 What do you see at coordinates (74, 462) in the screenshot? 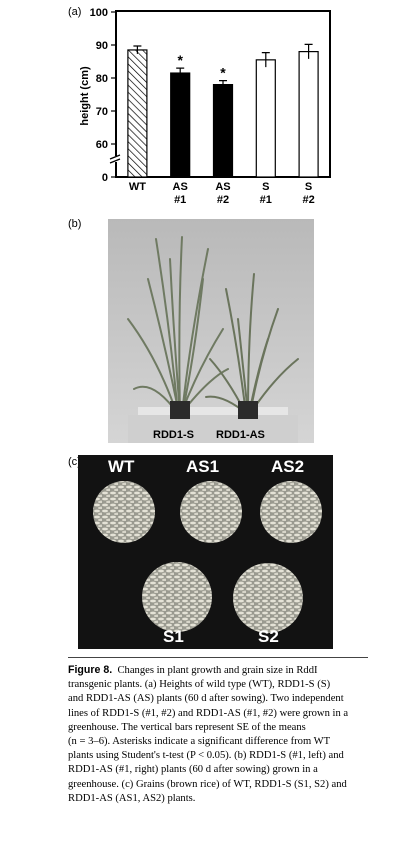
I see `panel-label-c: (c)` at bounding box center [74, 462].